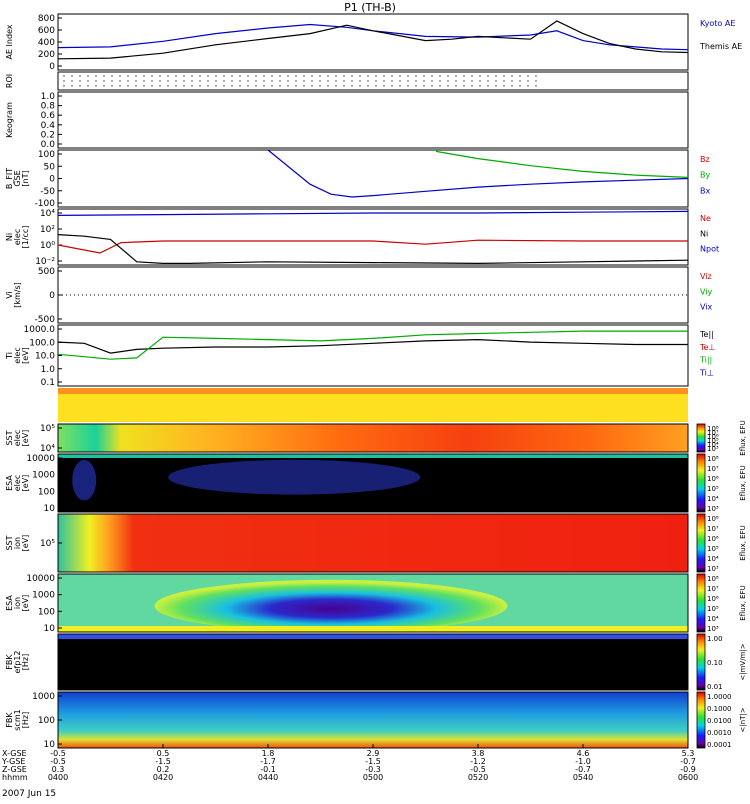  I want to click on panel-label: [1/cc], so click(25, 237).